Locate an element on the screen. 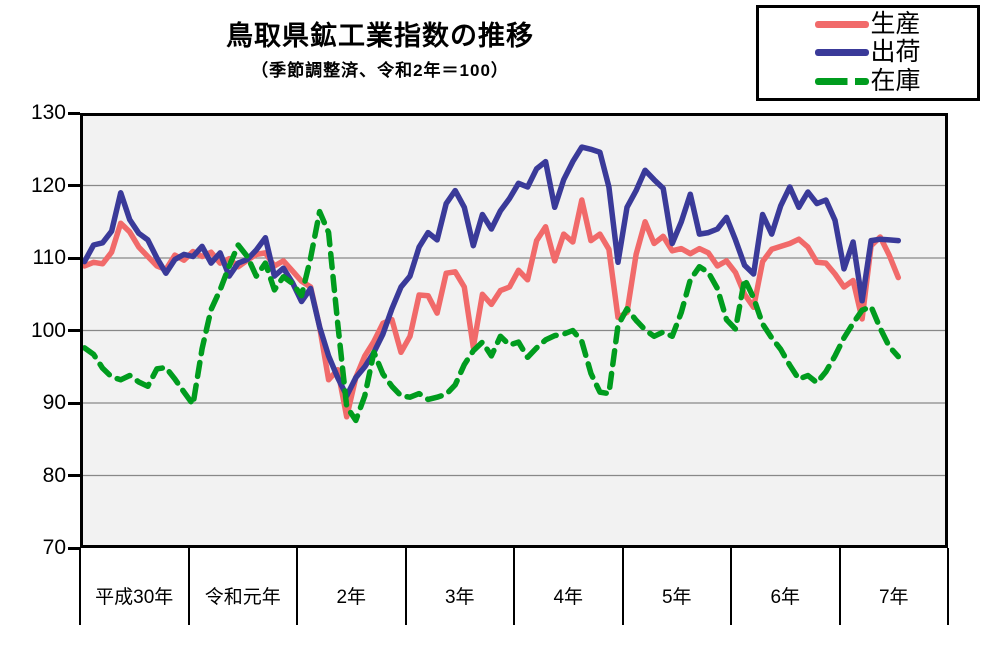  legend-item-shipment: 出荷 is located at coordinates (868, 52).